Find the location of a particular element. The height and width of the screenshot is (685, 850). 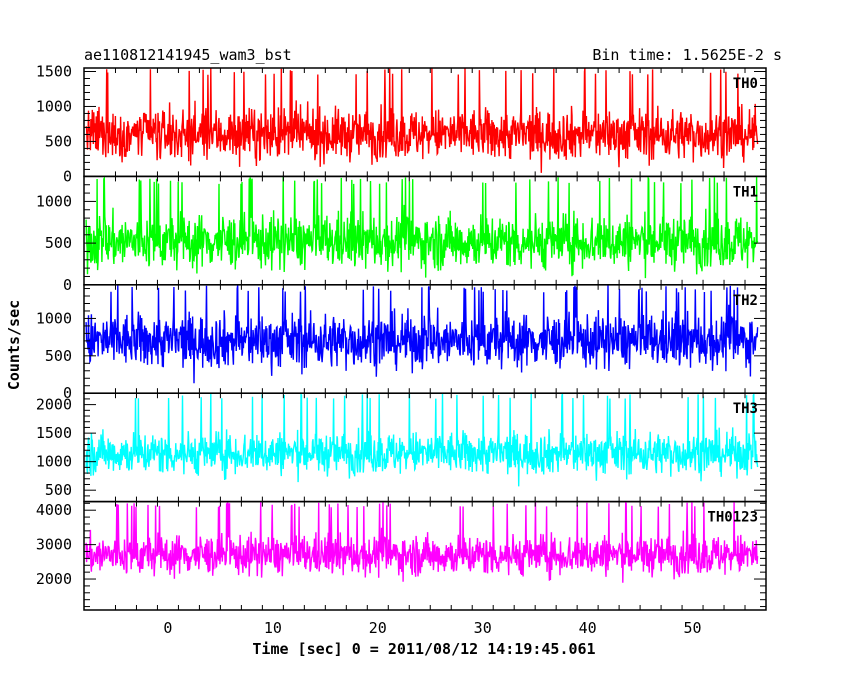

x-axis-title: Time [sec] 0 = 2011/08/12 14:19:45.061 is located at coordinates (423, 649).